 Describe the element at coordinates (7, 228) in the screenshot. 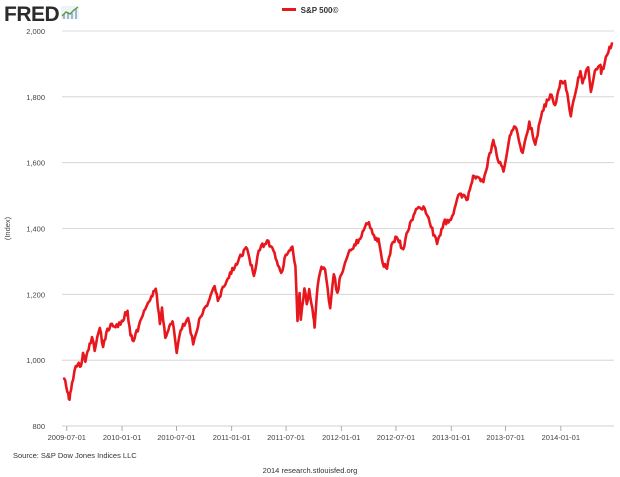

I see `y-axis-title: (Index)` at that location.